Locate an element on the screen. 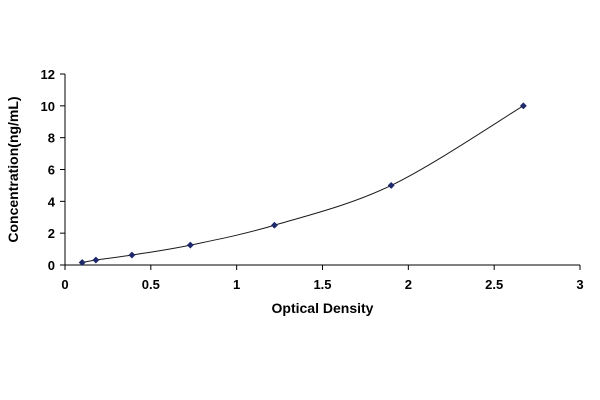 Image resolution: width=600 pixels, height=400 pixels. x-tick-label: 2 is located at coordinates (408, 284).